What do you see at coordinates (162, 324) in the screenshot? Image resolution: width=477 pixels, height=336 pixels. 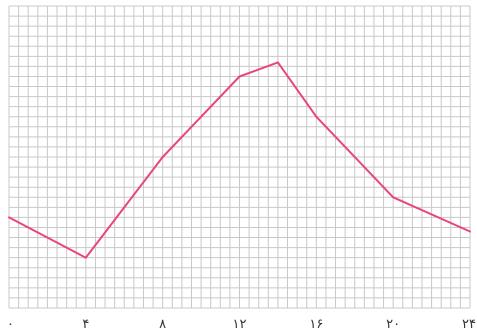 I see `x-tick-label: ۸` at bounding box center [162, 324].